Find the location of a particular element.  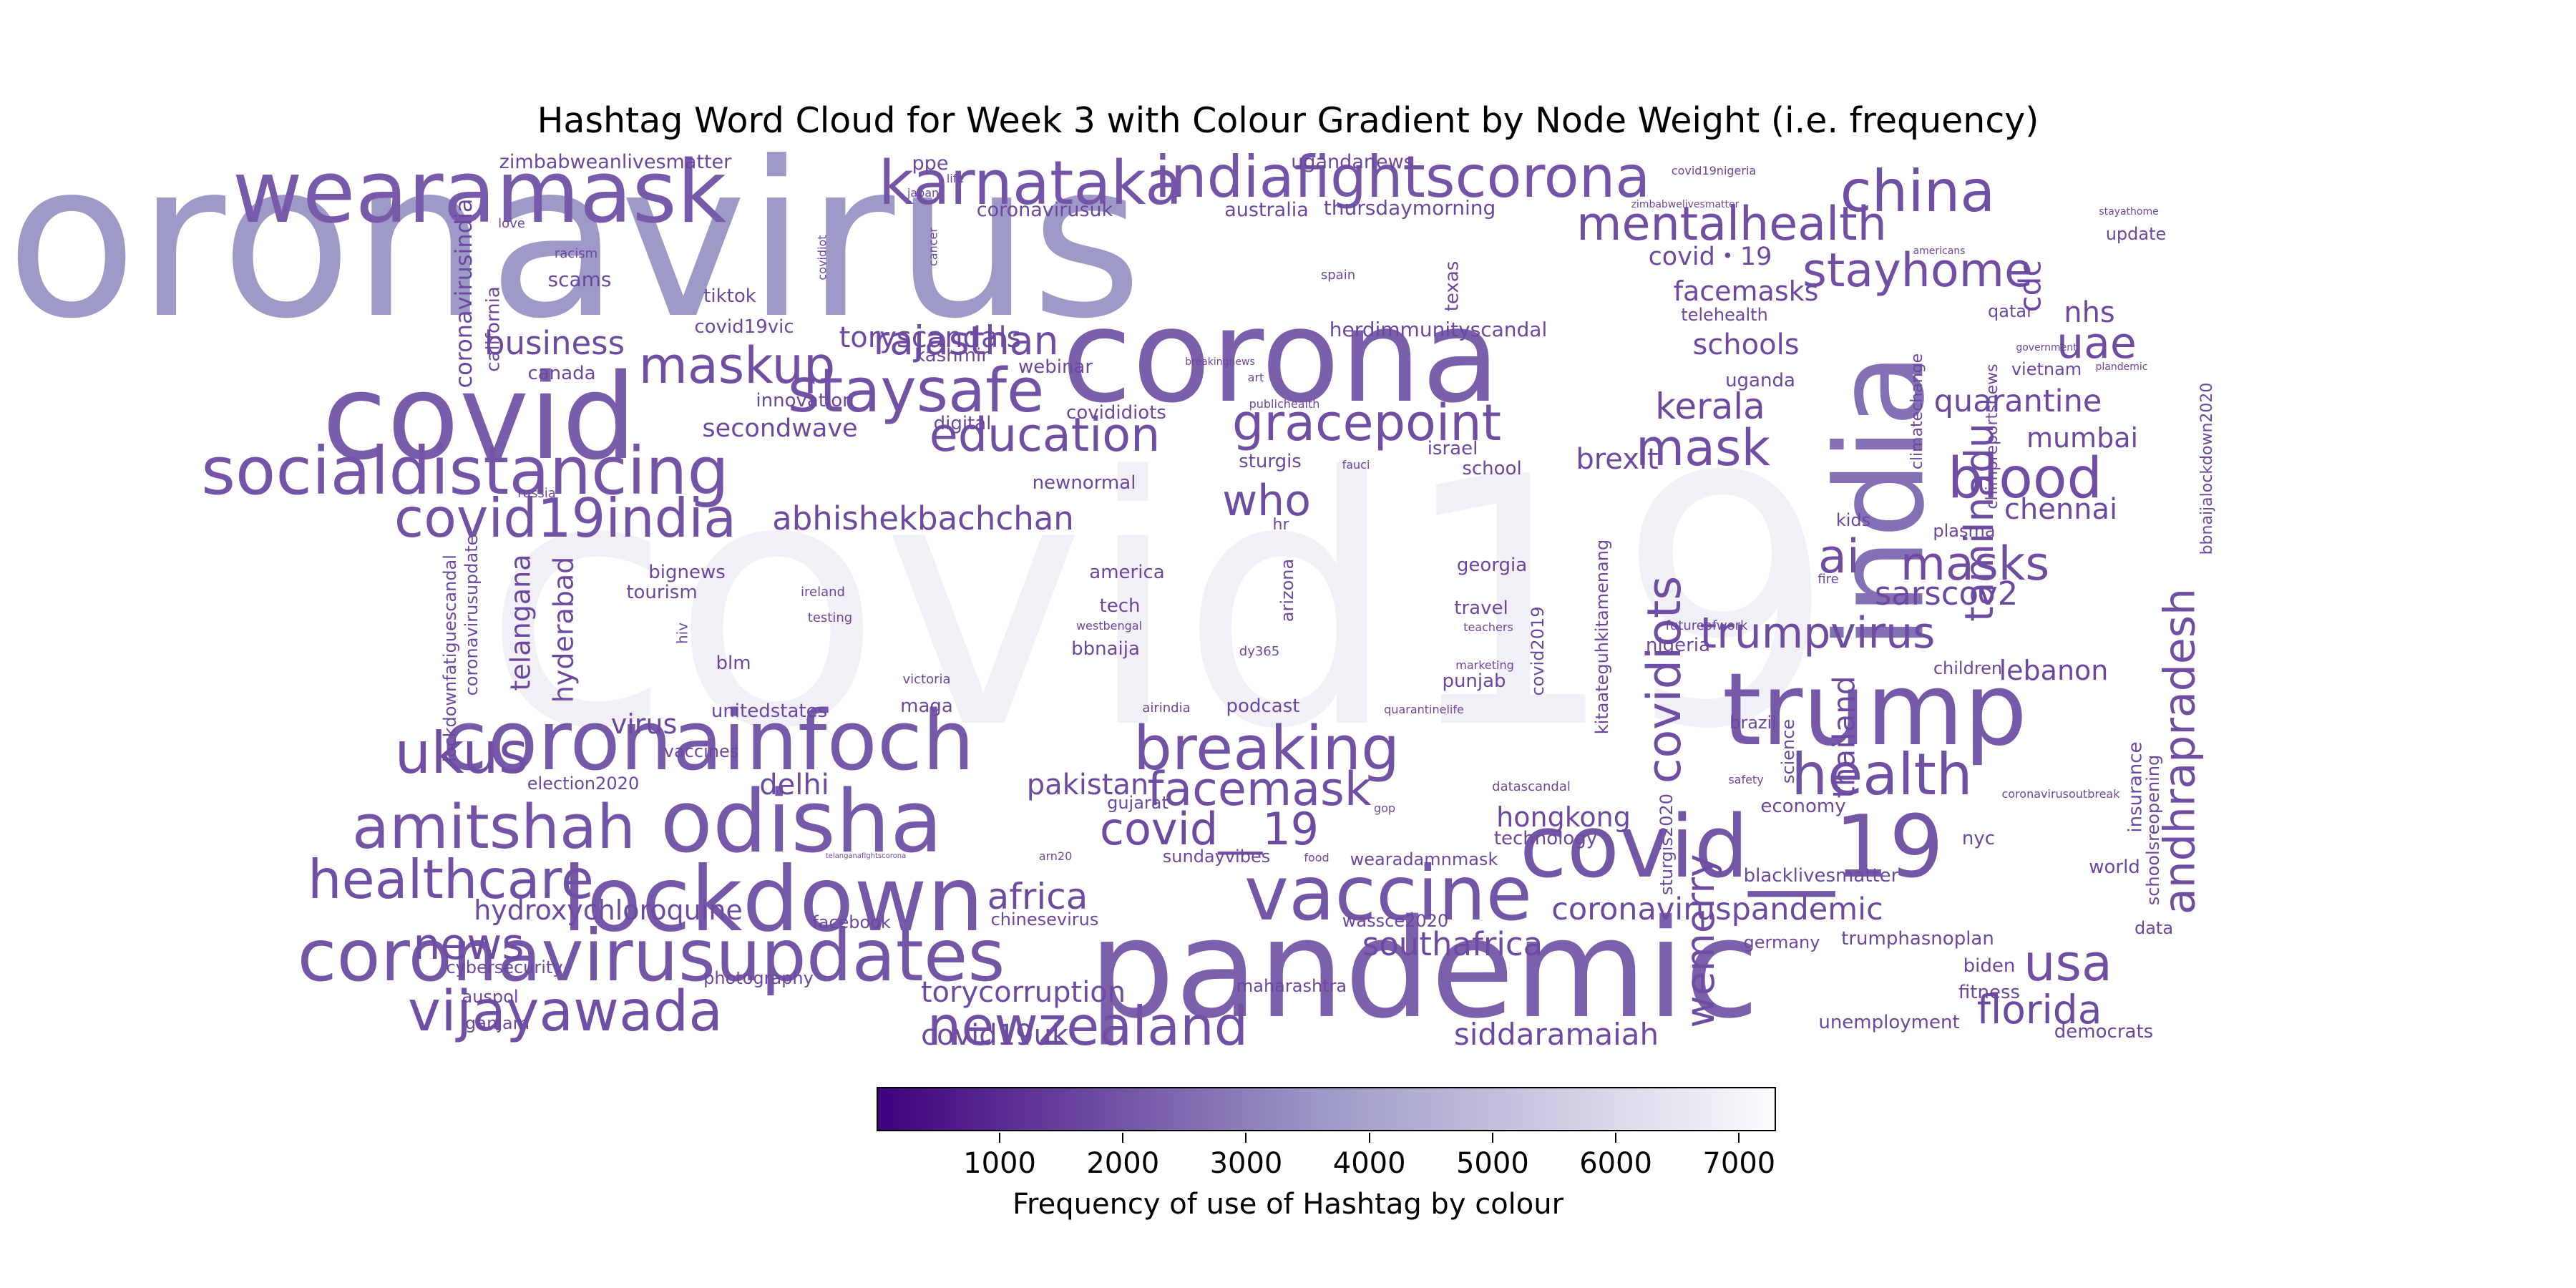

colorbar-tick-label: 3000 is located at coordinates (1246, 1163).